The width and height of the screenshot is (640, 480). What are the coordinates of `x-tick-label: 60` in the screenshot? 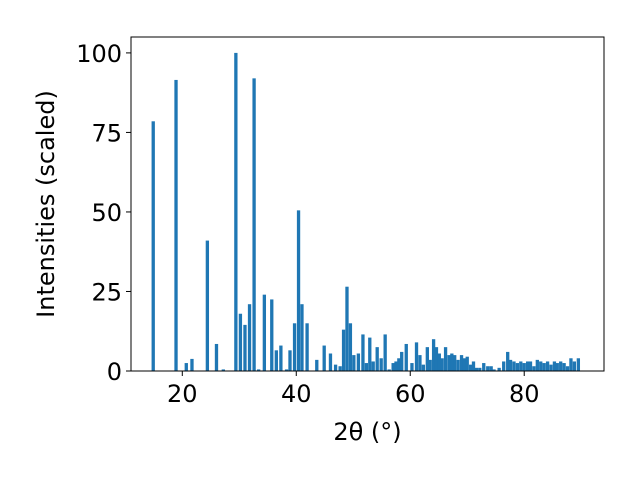 It's located at (410, 394).